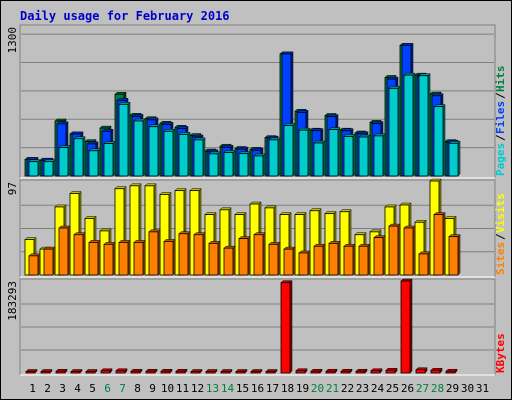  Describe the element at coordinates (182, 388) in the screenshot. I see `x-tick-label-day-11: 11` at that location.